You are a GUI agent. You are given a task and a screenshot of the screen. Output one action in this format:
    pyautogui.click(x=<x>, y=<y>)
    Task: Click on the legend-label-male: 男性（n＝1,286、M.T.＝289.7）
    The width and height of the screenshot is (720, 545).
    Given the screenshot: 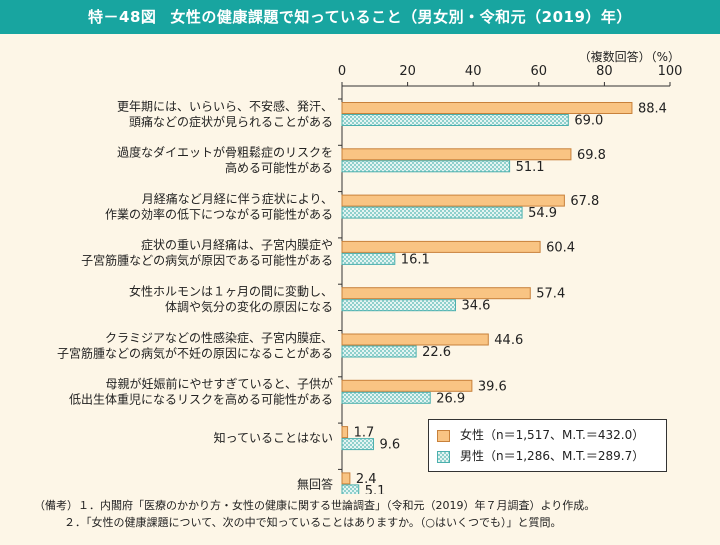 What is the action you would take?
    pyautogui.click(x=552, y=456)
    